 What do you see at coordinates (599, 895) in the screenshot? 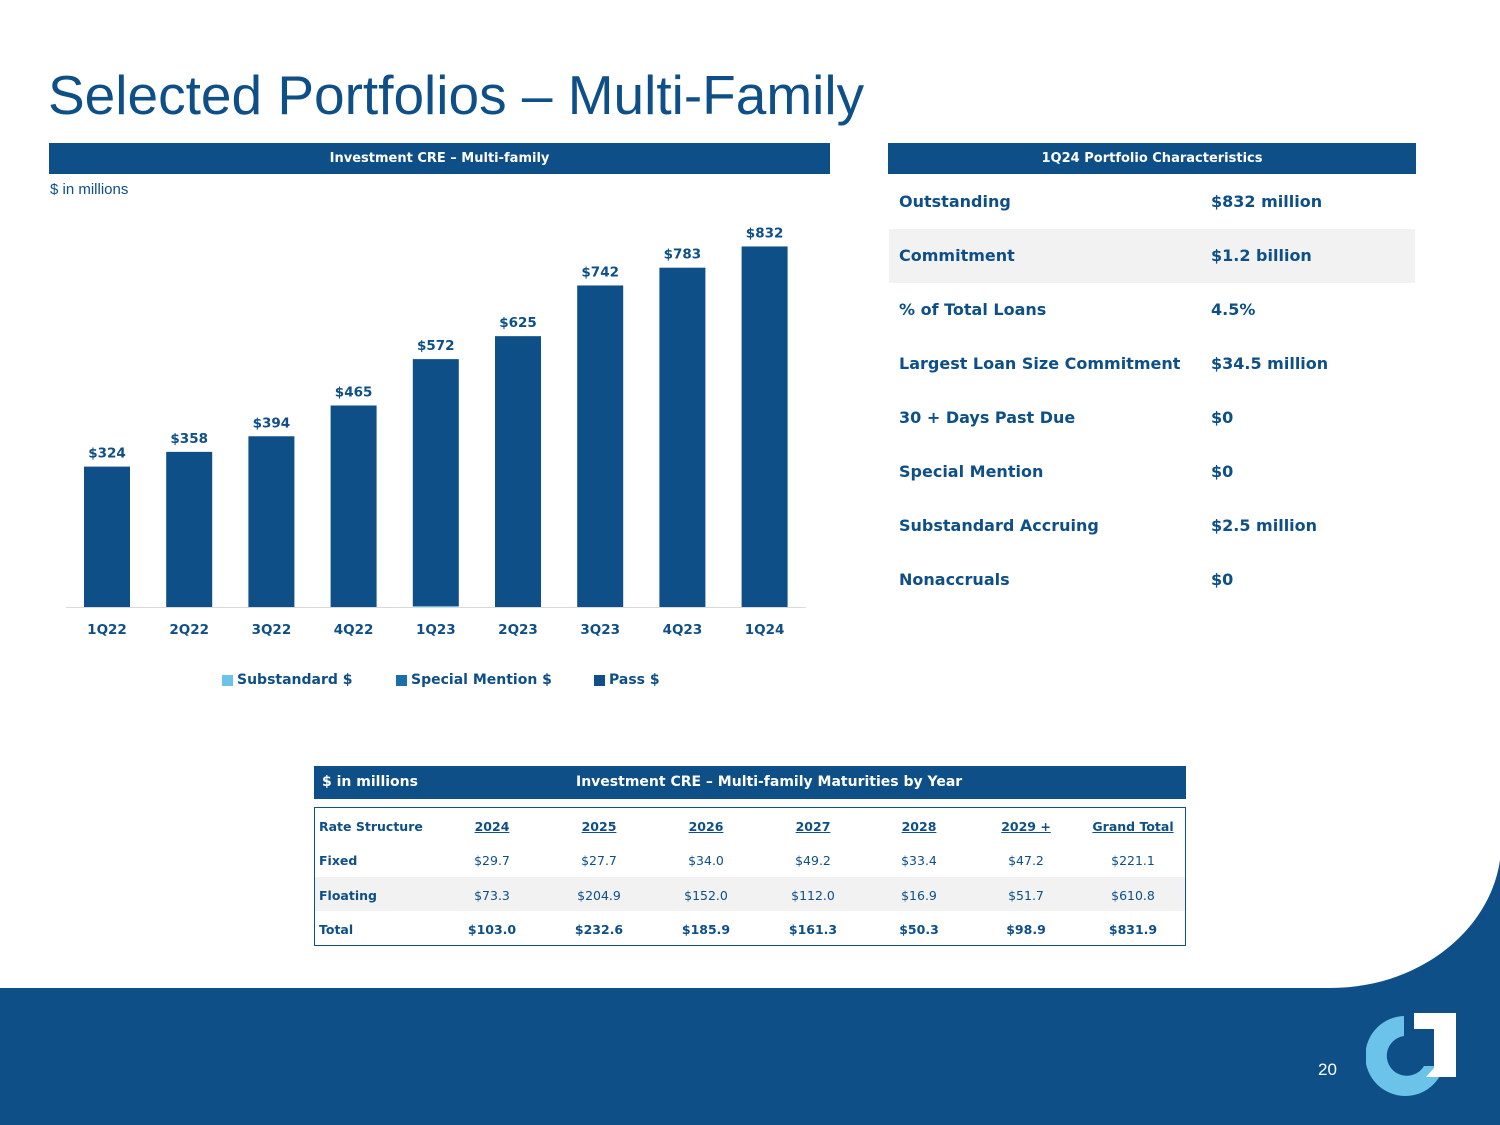
I see `table-cell: $204.9` at bounding box center [599, 895].